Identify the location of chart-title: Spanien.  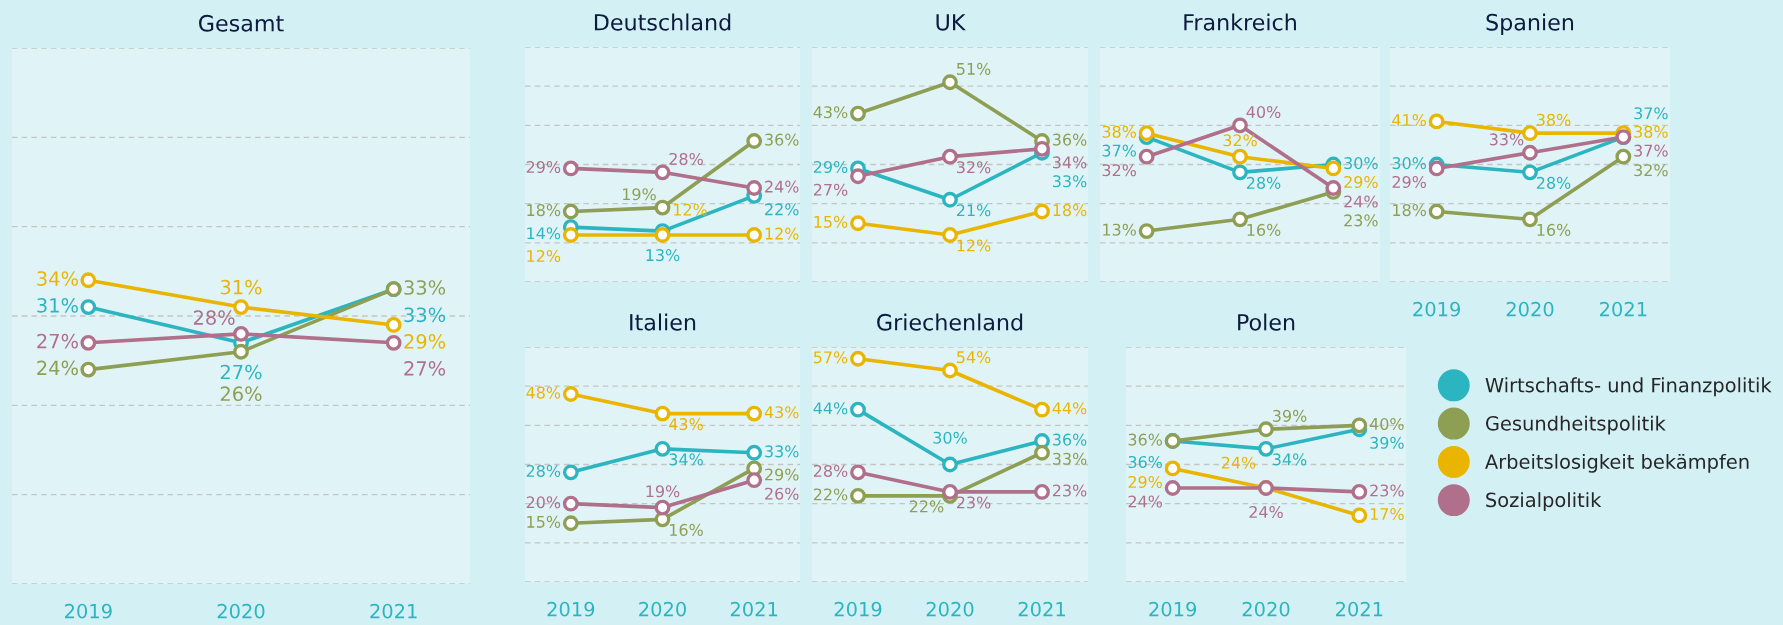
(1530, 24).